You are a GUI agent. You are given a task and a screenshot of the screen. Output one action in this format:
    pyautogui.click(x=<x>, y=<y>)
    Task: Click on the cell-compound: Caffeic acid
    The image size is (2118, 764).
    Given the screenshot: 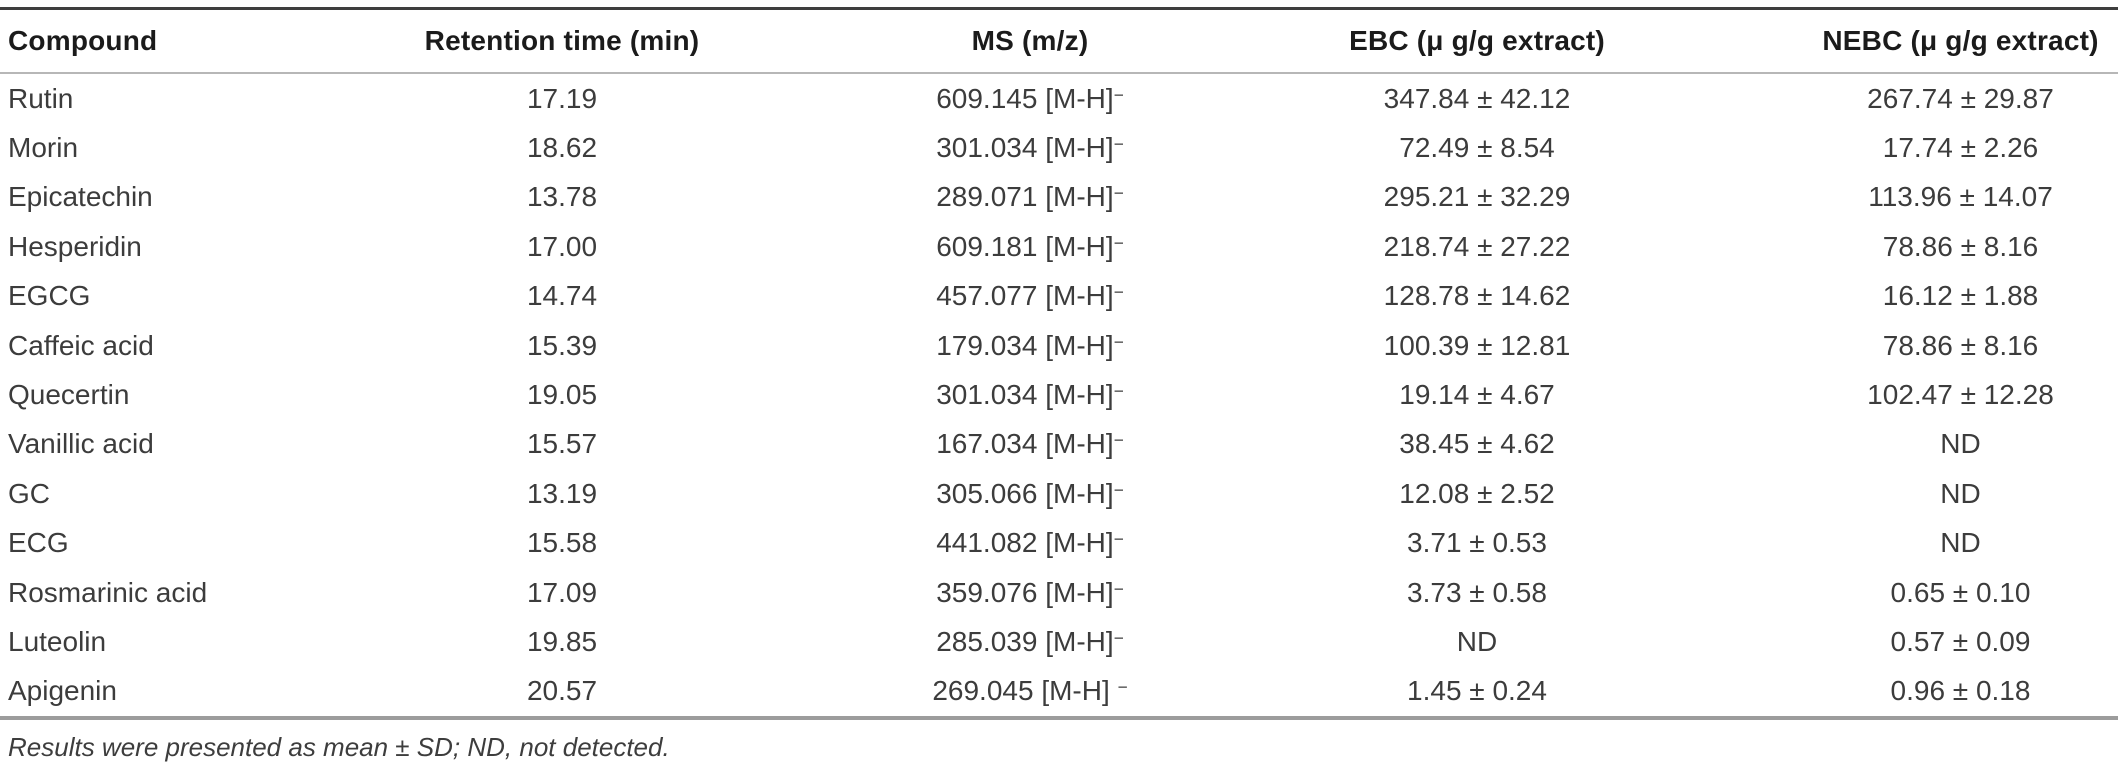 What is the action you would take?
    pyautogui.click(x=81, y=345)
    